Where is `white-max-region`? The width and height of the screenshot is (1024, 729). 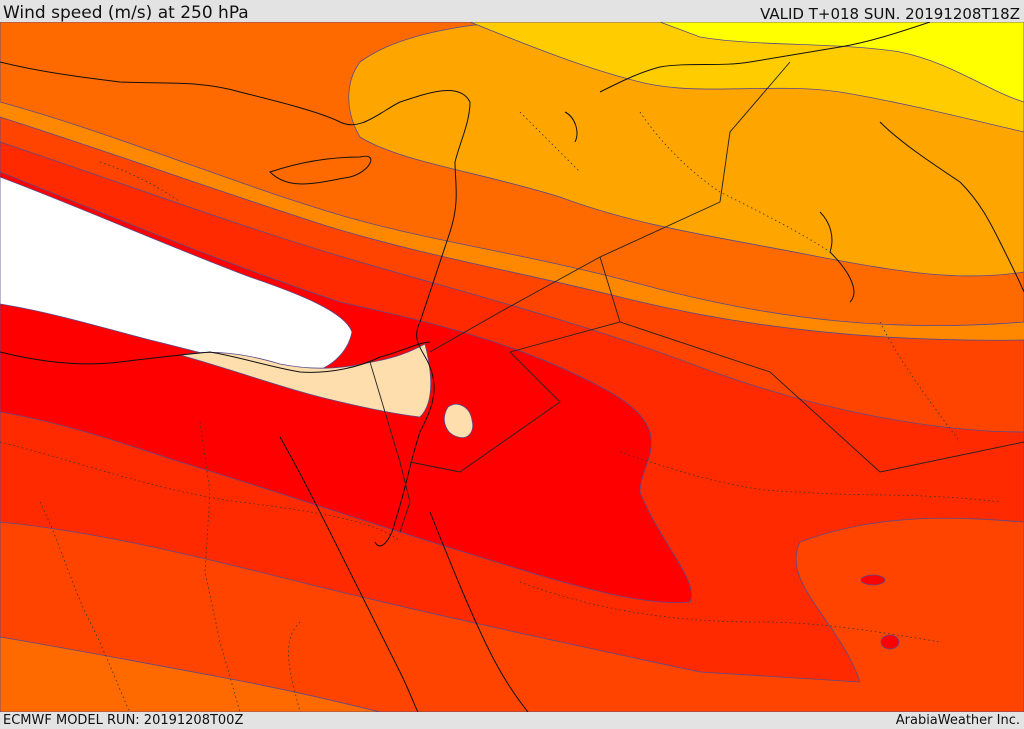
white-max-region is located at coordinates (176, 275).